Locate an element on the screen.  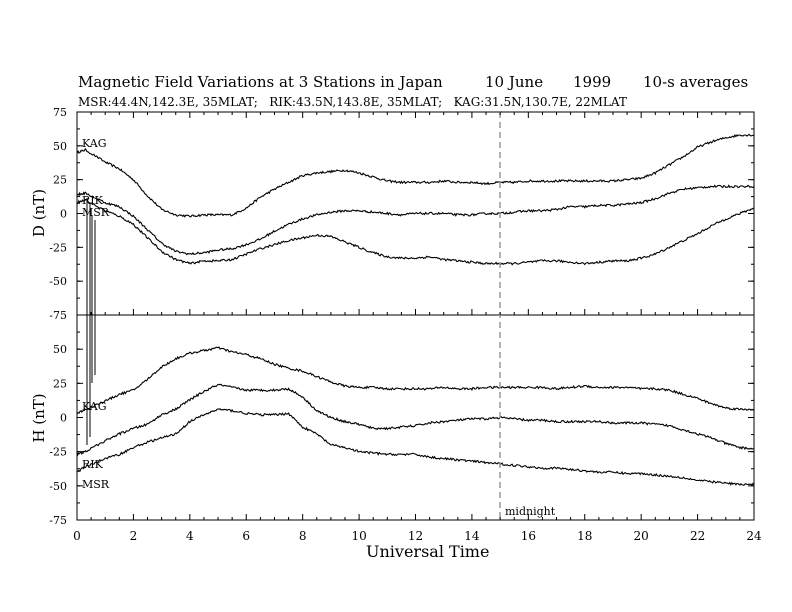
h-series-kag is located at coordinates (415, 380).